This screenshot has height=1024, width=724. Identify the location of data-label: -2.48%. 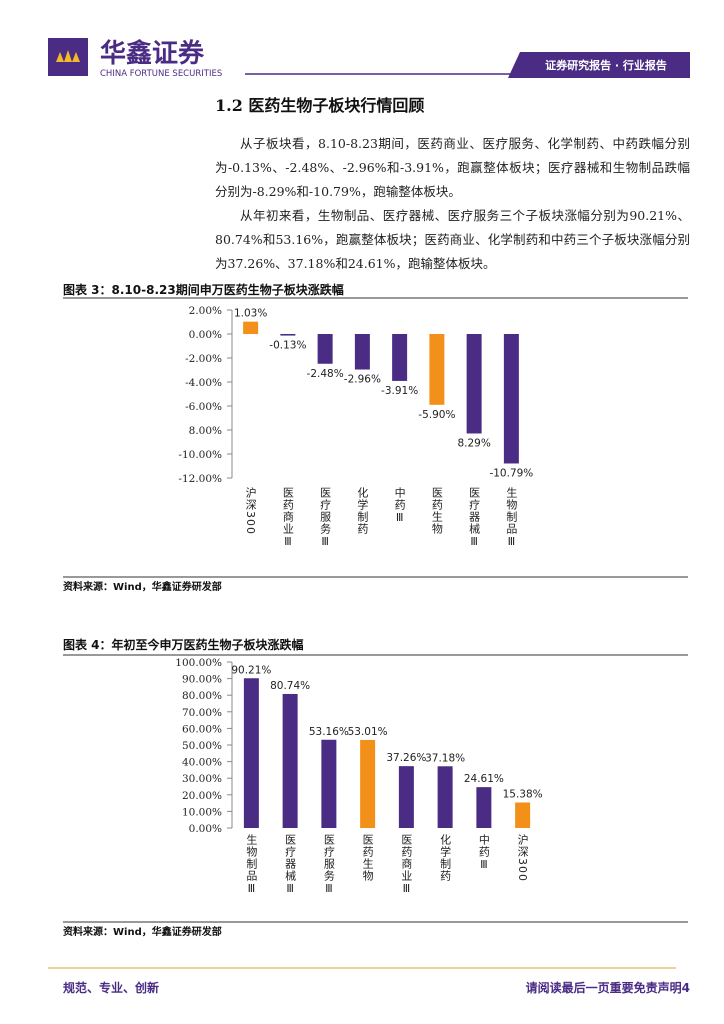
(325, 374).